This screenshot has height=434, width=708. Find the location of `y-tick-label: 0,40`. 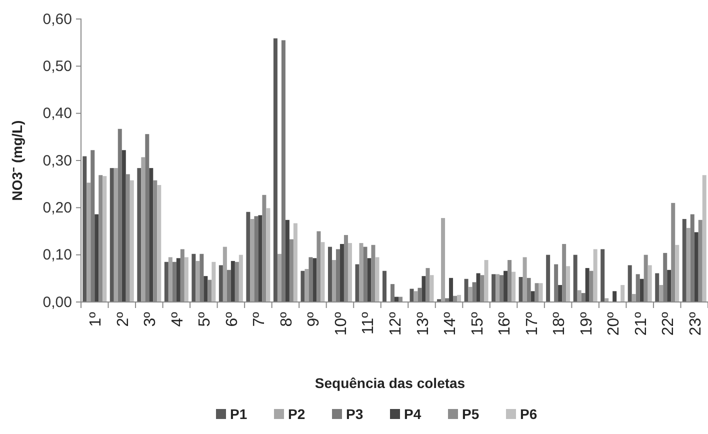

y-tick-label: 0,40 is located at coordinates (57, 113).